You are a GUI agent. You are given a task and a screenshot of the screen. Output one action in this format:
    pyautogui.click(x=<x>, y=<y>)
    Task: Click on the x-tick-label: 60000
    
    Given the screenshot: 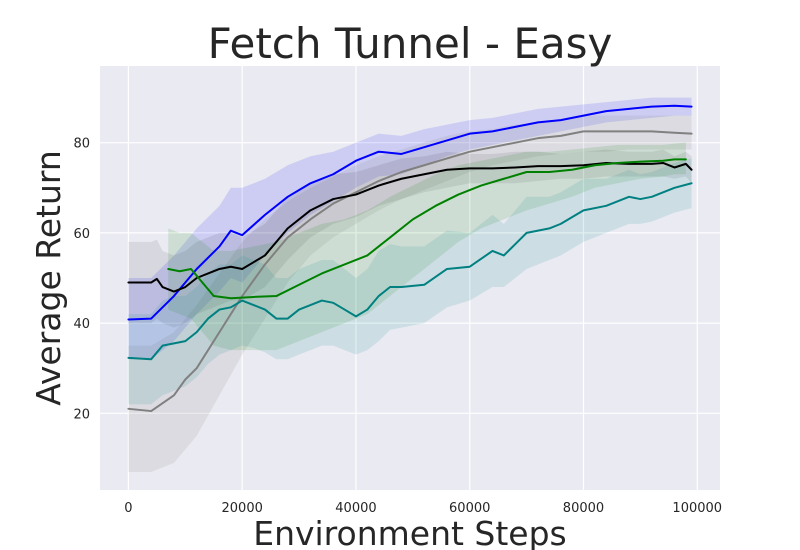 What is the action you would take?
    pyautogui.click(x=469, y=508)
    